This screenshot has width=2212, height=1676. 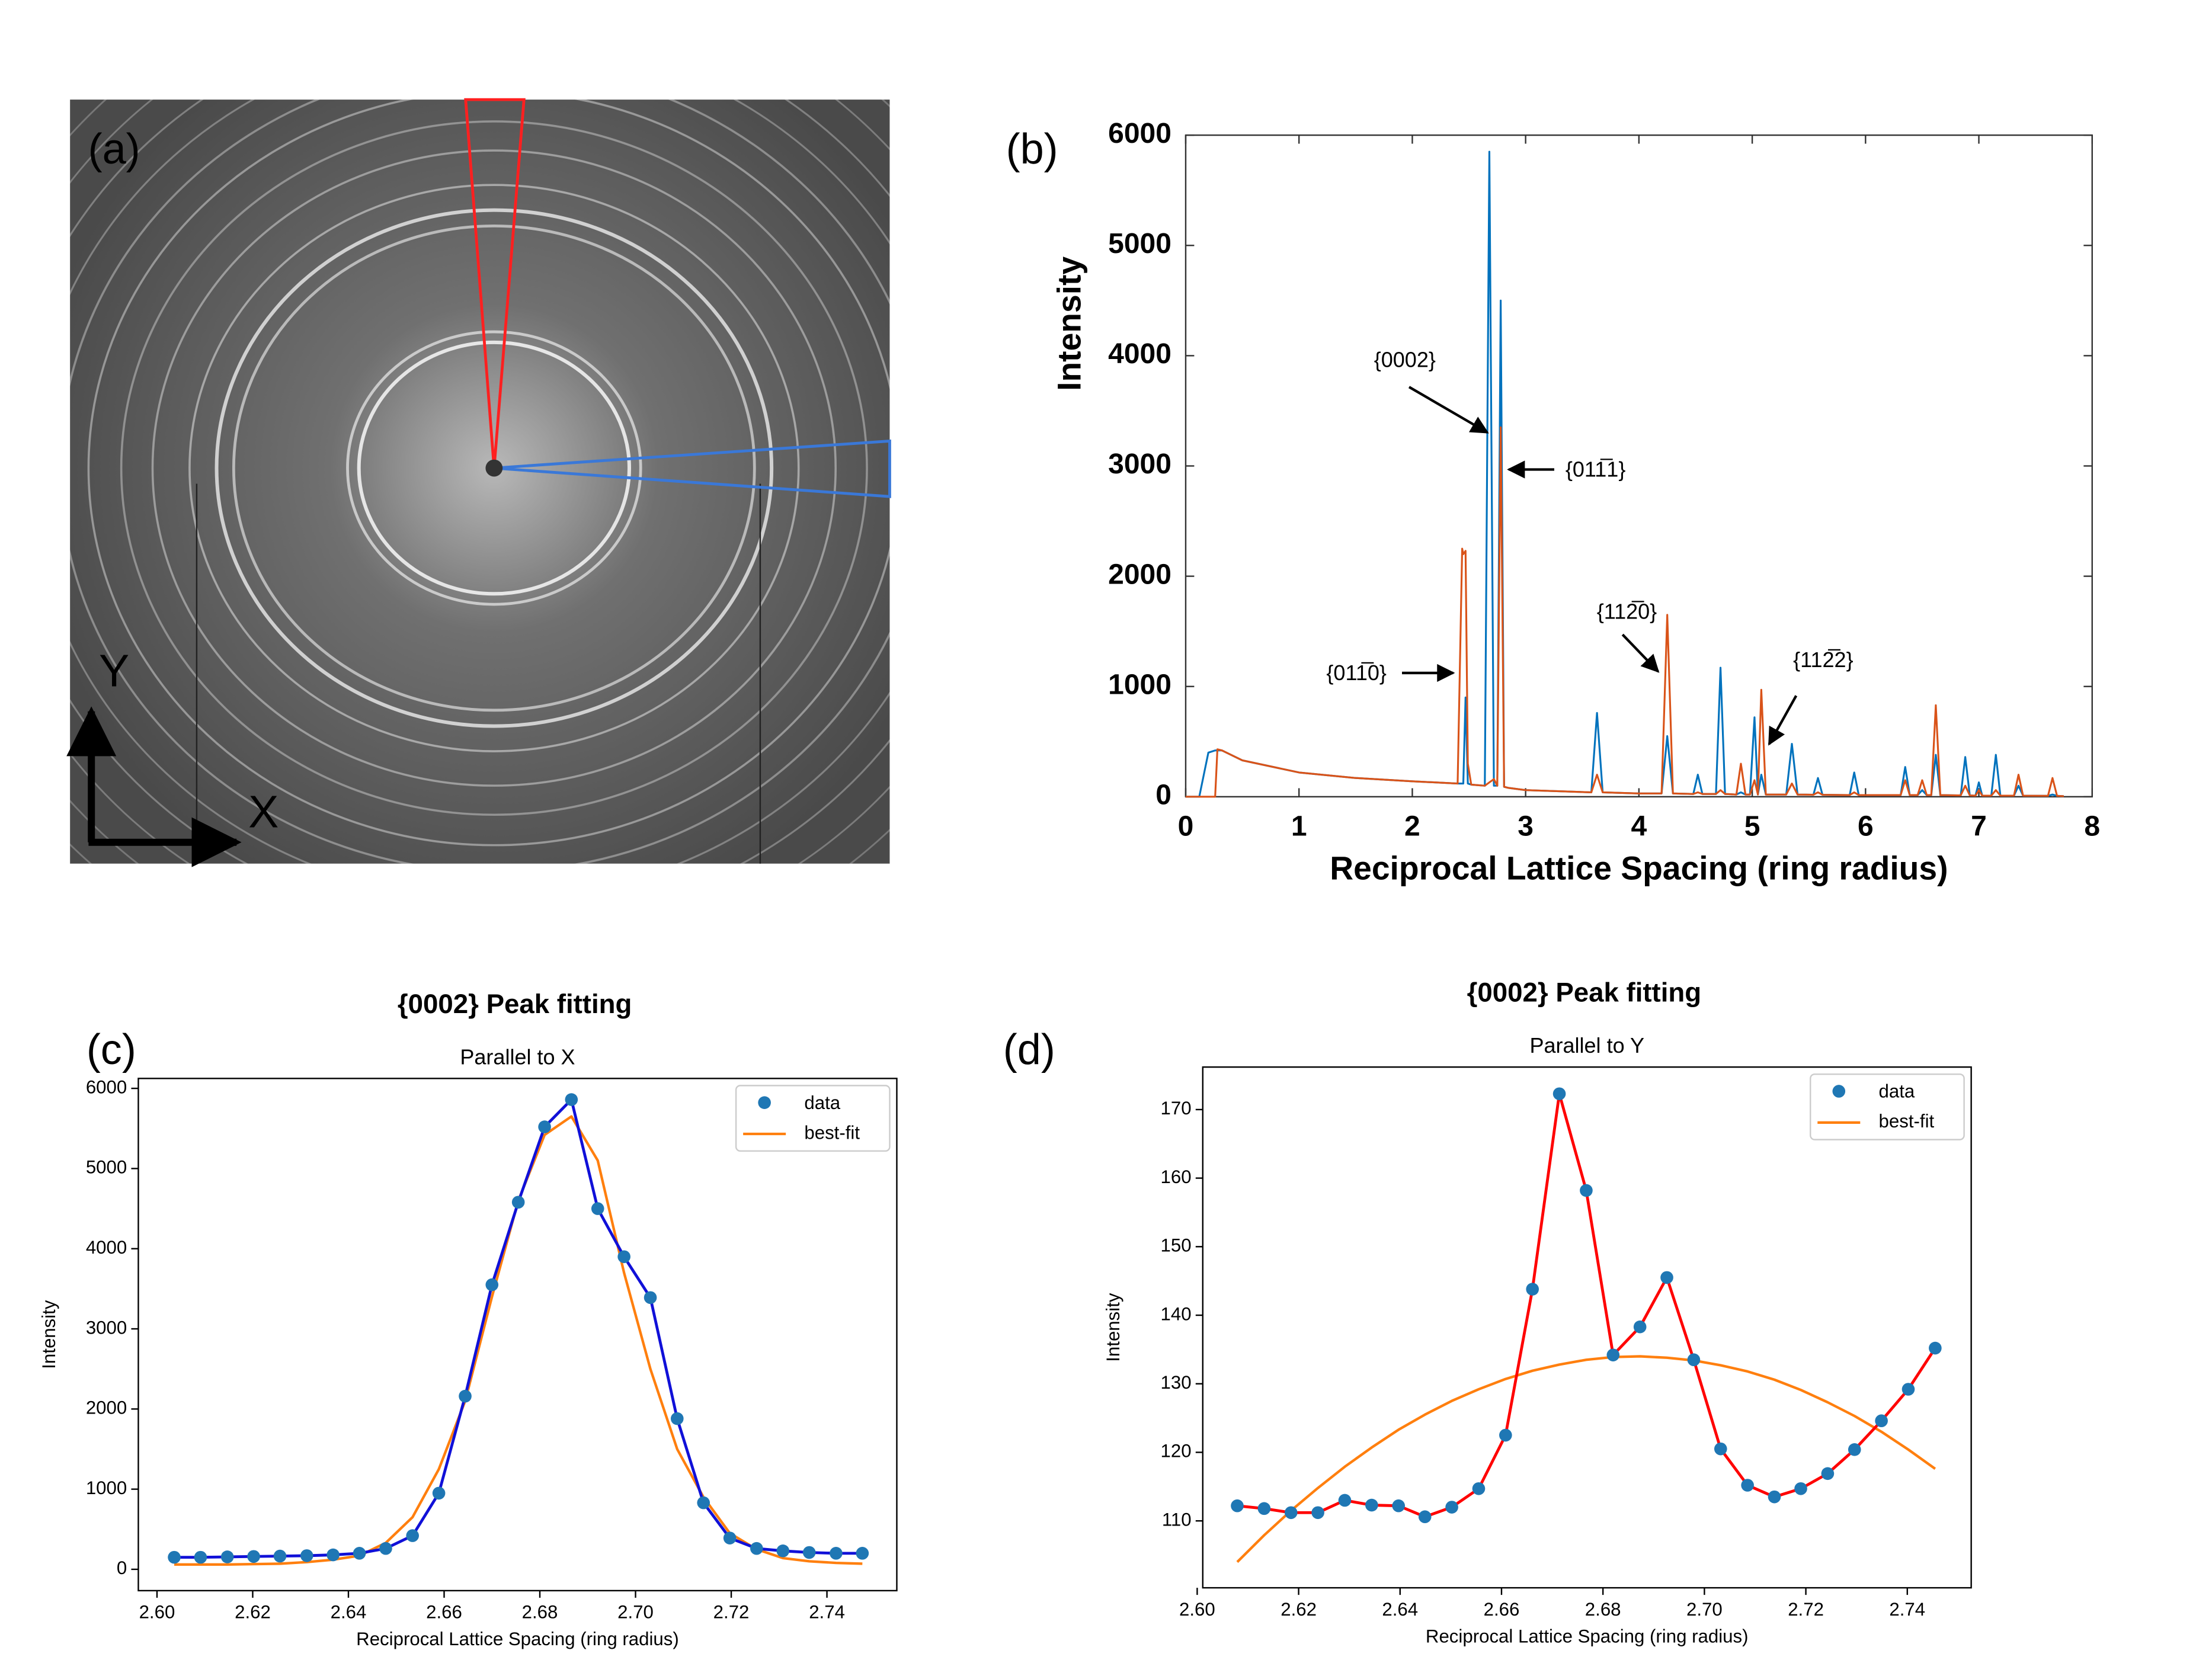 What do you see at coordinates (1177, 1519) in the screenshot?
I see `y-tick-label: 110` at bounding box center [1177, 1519].